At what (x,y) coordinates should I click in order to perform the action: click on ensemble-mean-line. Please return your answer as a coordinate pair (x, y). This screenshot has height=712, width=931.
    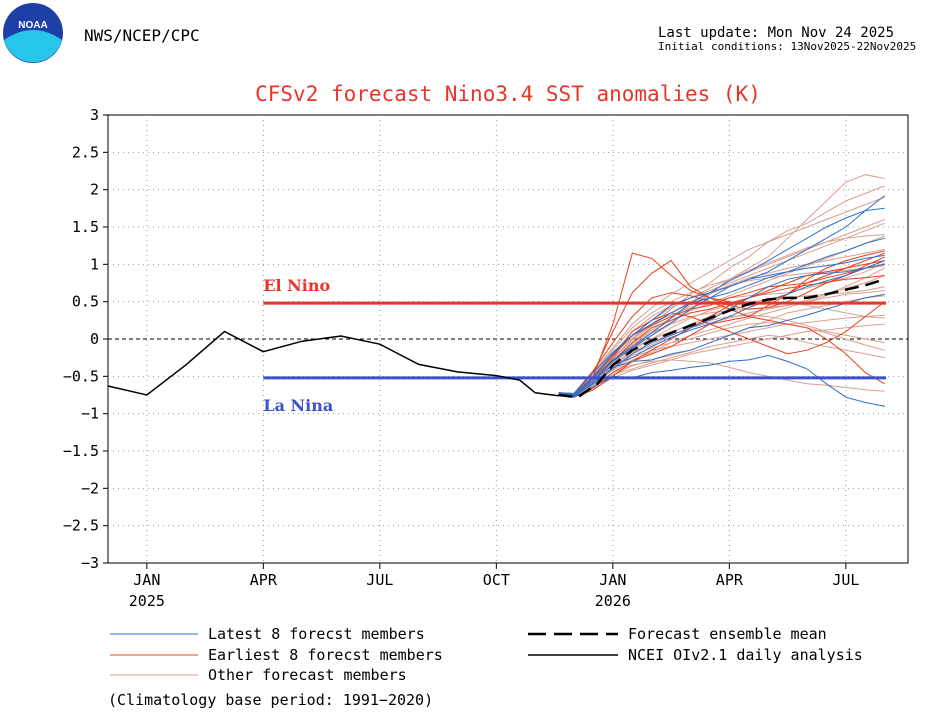
    Looking at the image, I should click on (722, 338).